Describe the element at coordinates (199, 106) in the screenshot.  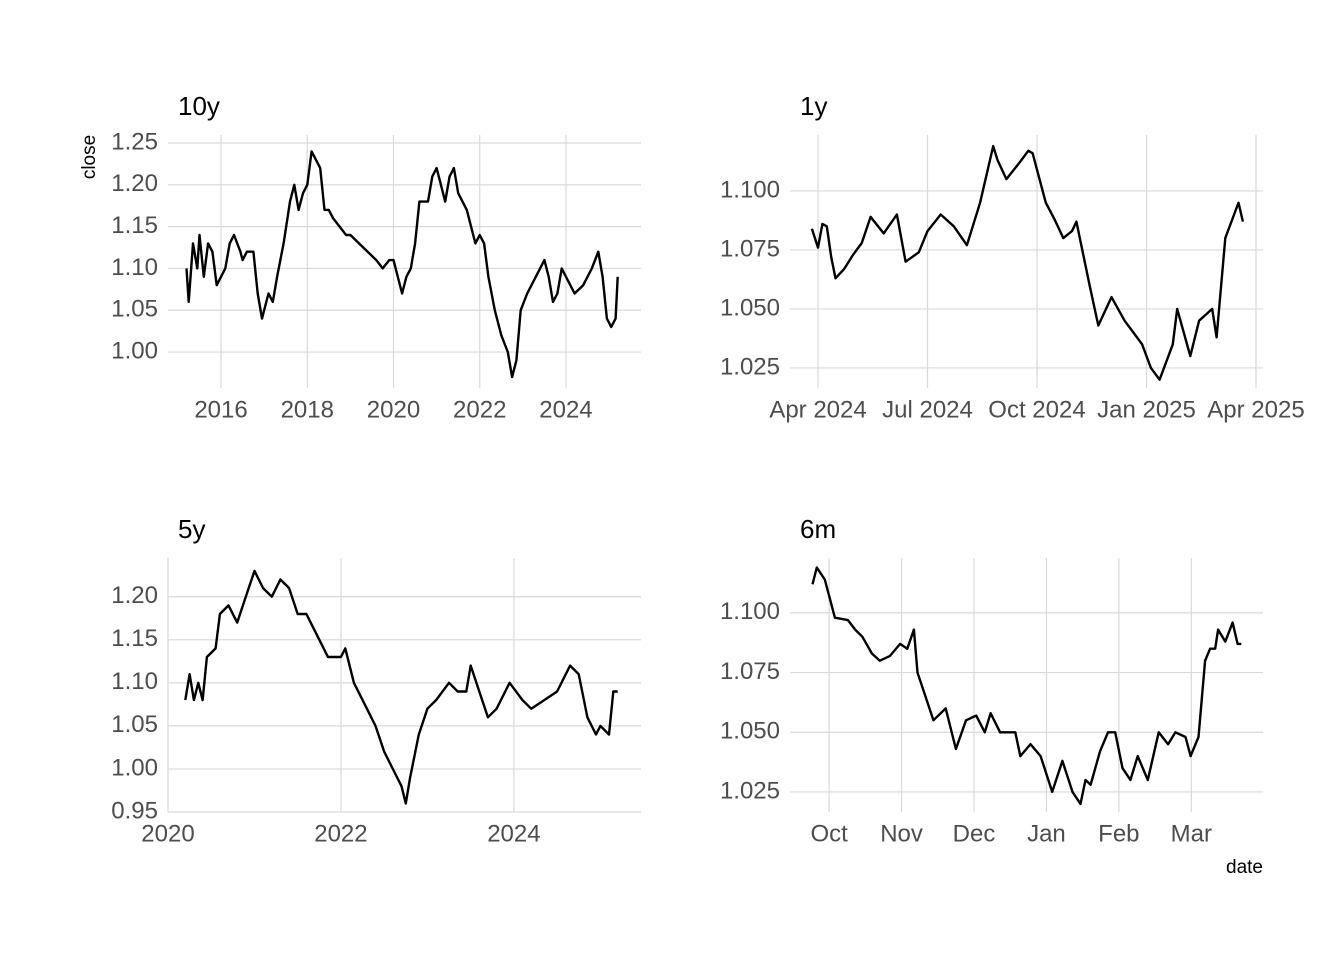
I see `panel-title: 10y` at that location.